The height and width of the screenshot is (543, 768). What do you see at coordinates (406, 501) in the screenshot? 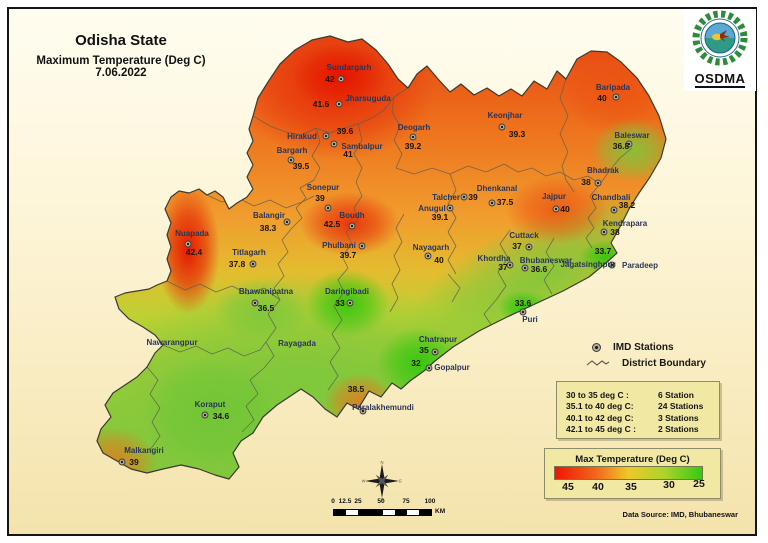
I see `scale-label: 75` at bounding box center [406, 501].